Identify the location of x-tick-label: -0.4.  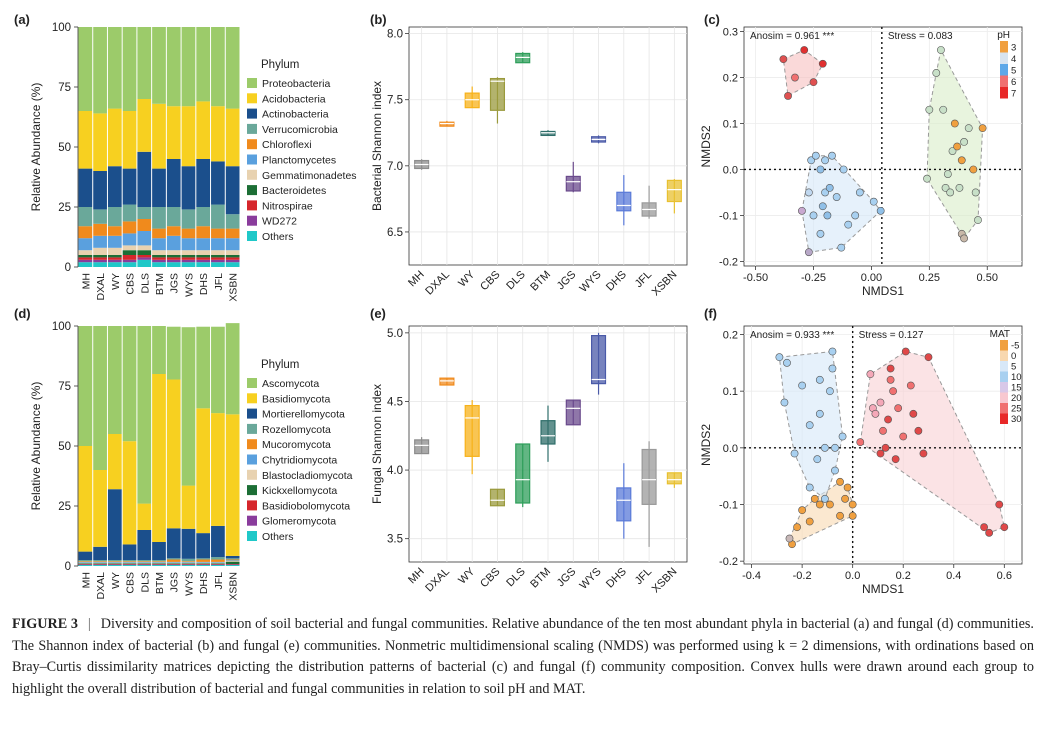
(751, 576).